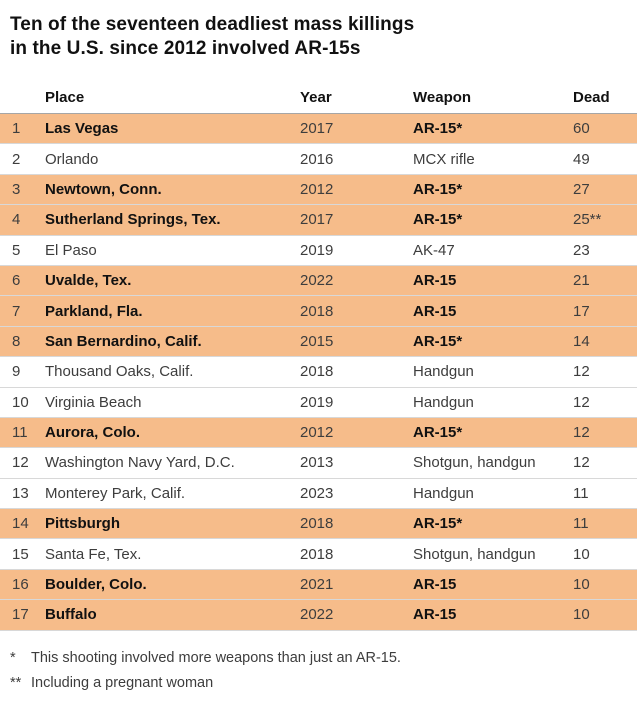 This screenshot has width=640, height=705. I want to click on table-row: 3 Newtown, Conn. 2012 AR-15* 27, so click(318, 190).